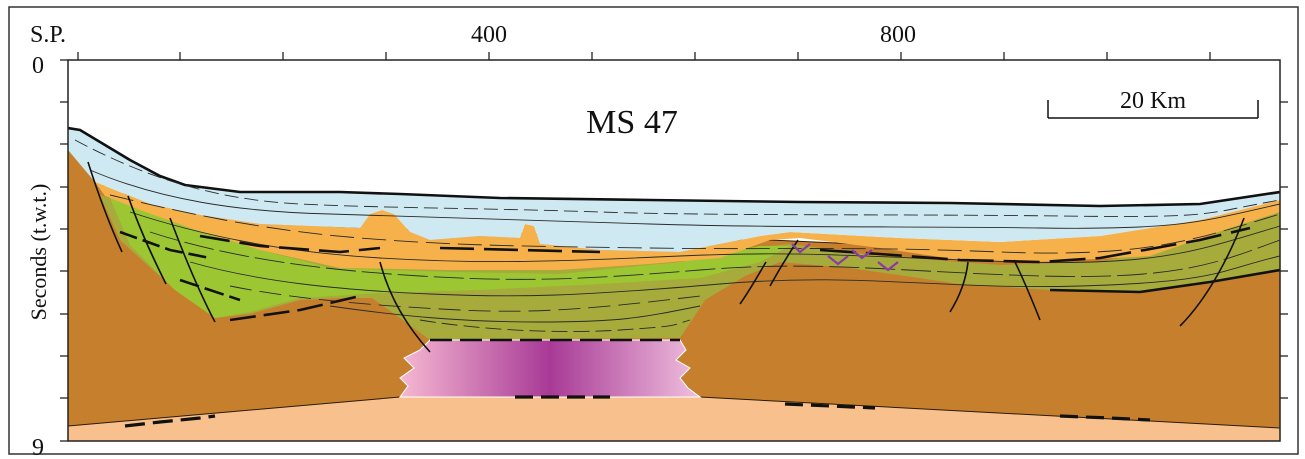 The image size is (1305, 459). Describe the element at coordinates (550, 368) in the screenshot. I see `salt-body` at that location.